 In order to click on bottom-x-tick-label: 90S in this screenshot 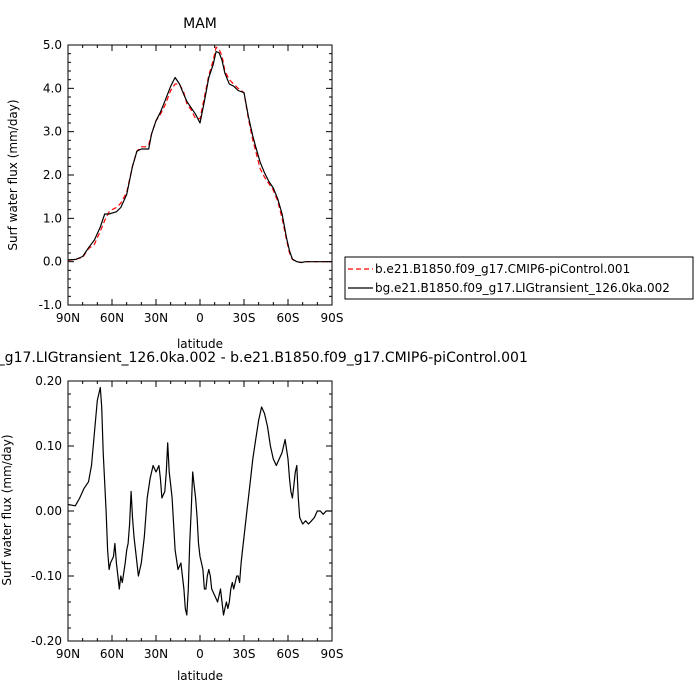, I will do `click(332, 654)`.